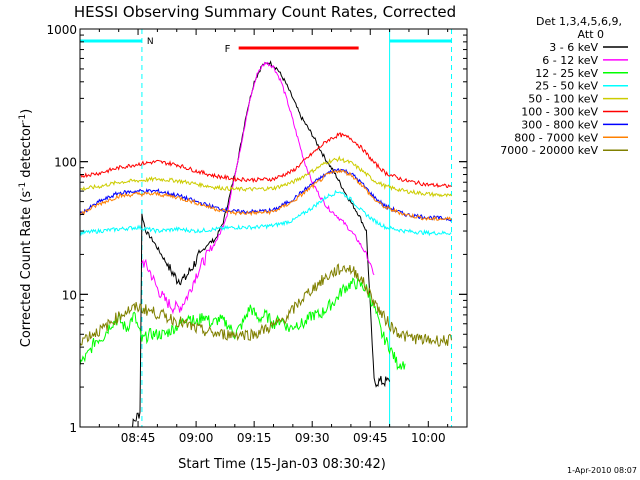  I want to click on legend-label: 6 - 12 keV, so click(570, 60).